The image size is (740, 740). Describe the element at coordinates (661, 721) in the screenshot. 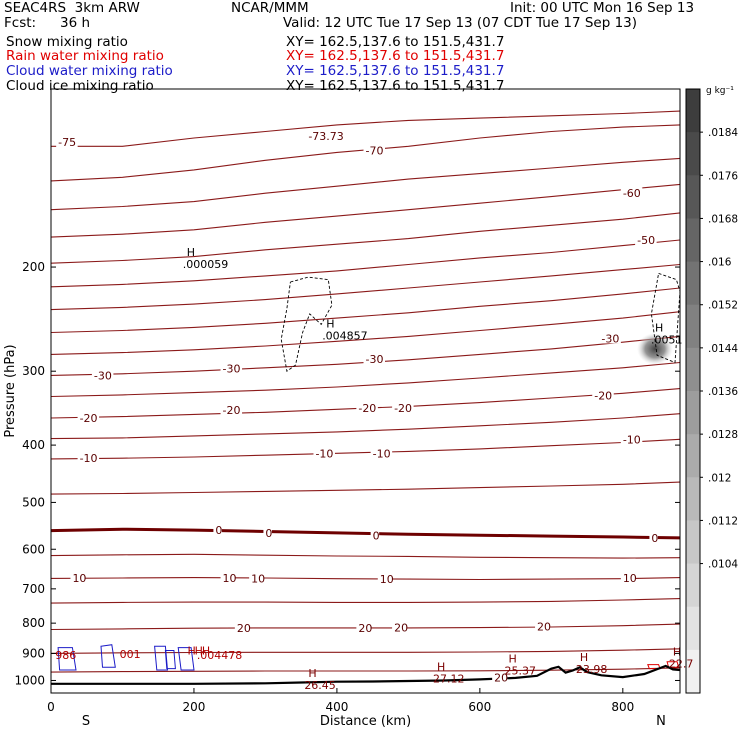

I see `endpoint-right-label: N` at that location.